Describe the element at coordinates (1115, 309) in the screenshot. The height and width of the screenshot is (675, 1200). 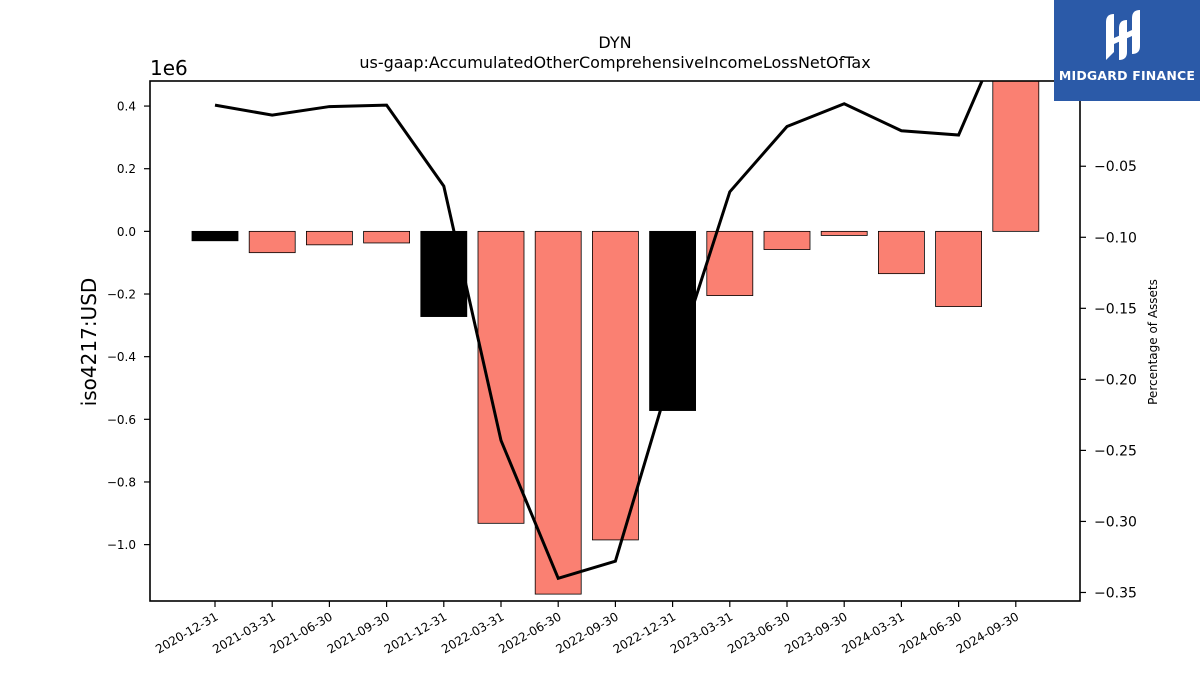
I see `y2-tick-label: −0.15` at that location.